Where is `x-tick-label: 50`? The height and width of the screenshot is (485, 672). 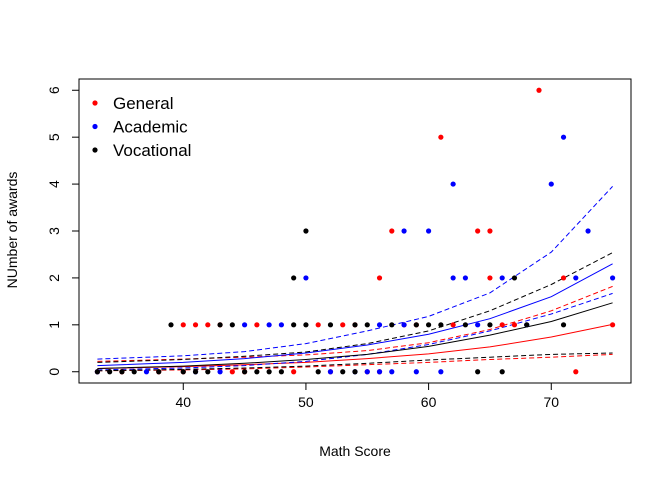 x-tick-label: 50 is located at coordinates (306, 402).